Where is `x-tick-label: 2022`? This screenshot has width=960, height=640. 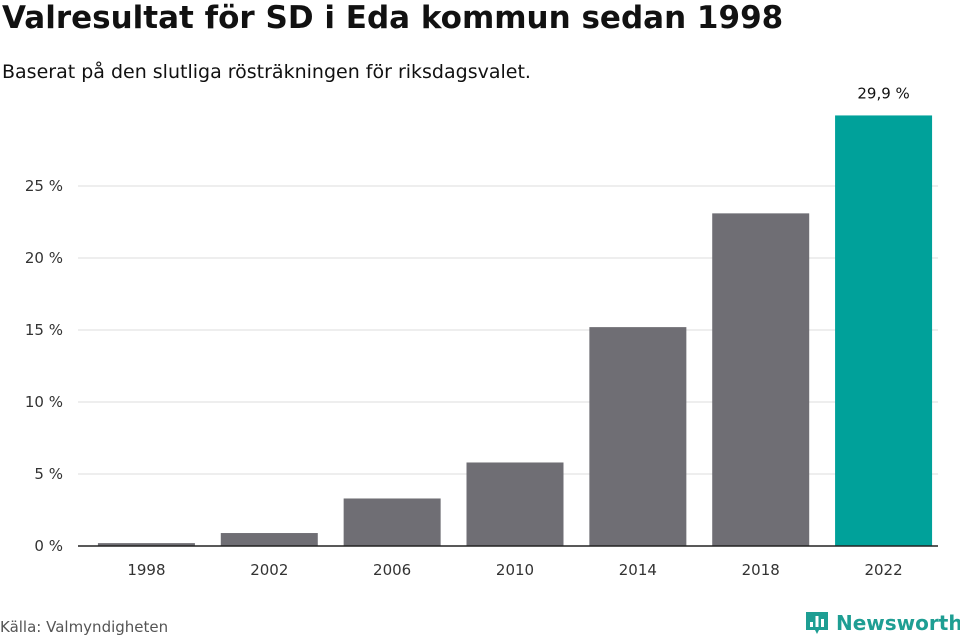 x-tick-label: 2022 is located at coordinates (883, 570).